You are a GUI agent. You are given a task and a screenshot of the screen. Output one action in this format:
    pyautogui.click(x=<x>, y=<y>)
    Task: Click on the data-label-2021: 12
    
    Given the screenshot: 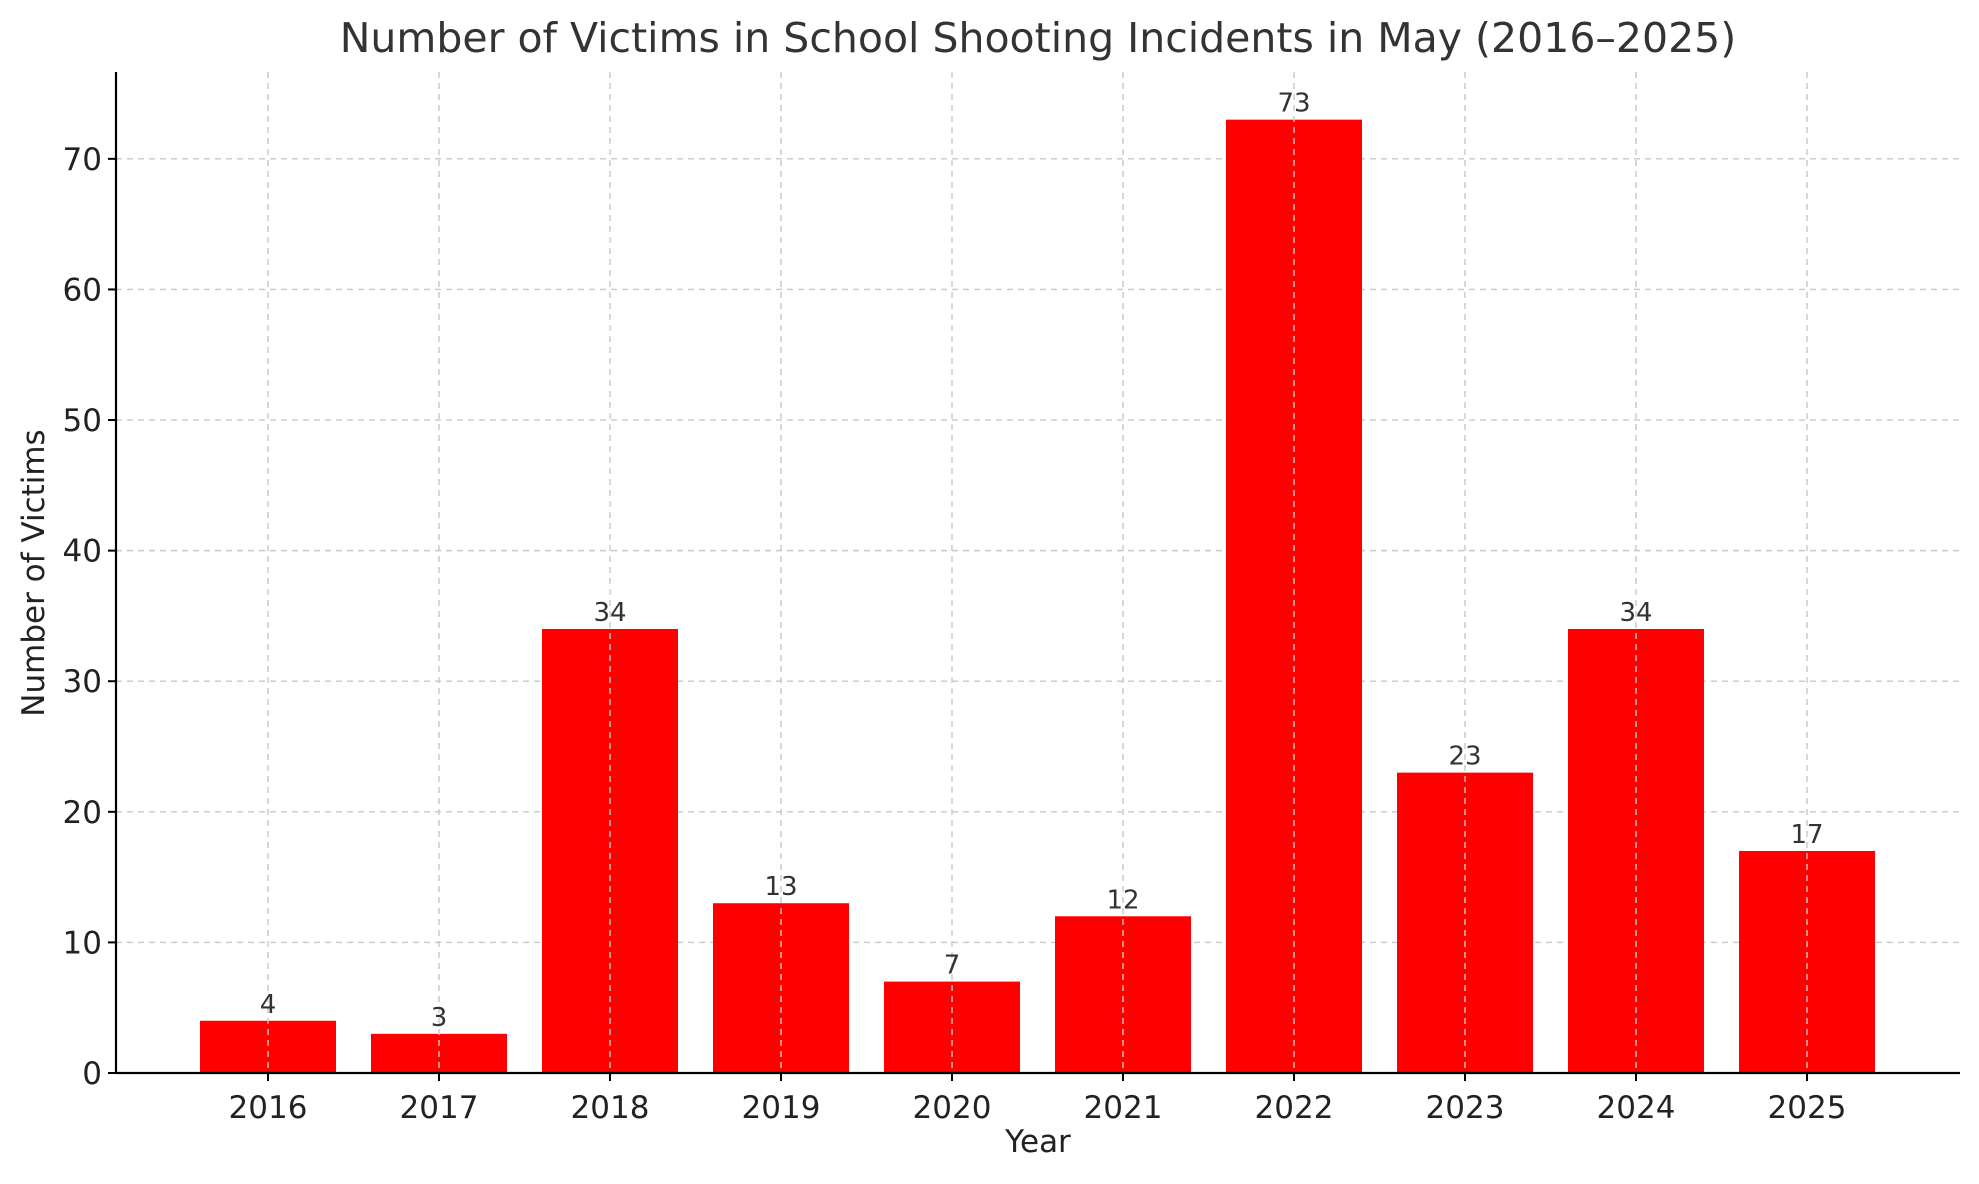 What is the action you would take?
    pyautogui.click(x=1122, y=900)
    